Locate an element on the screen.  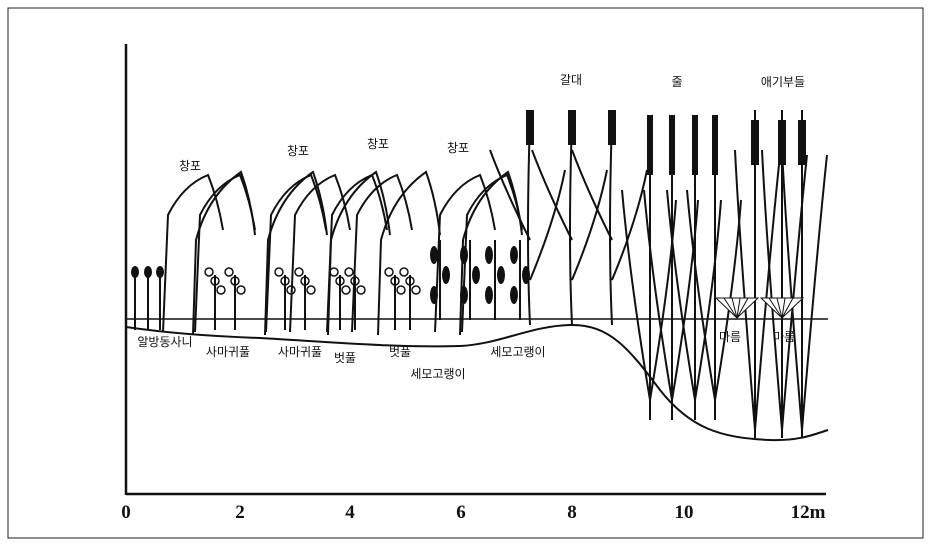
axis-label: 0 is located at coordinates (126, 512).